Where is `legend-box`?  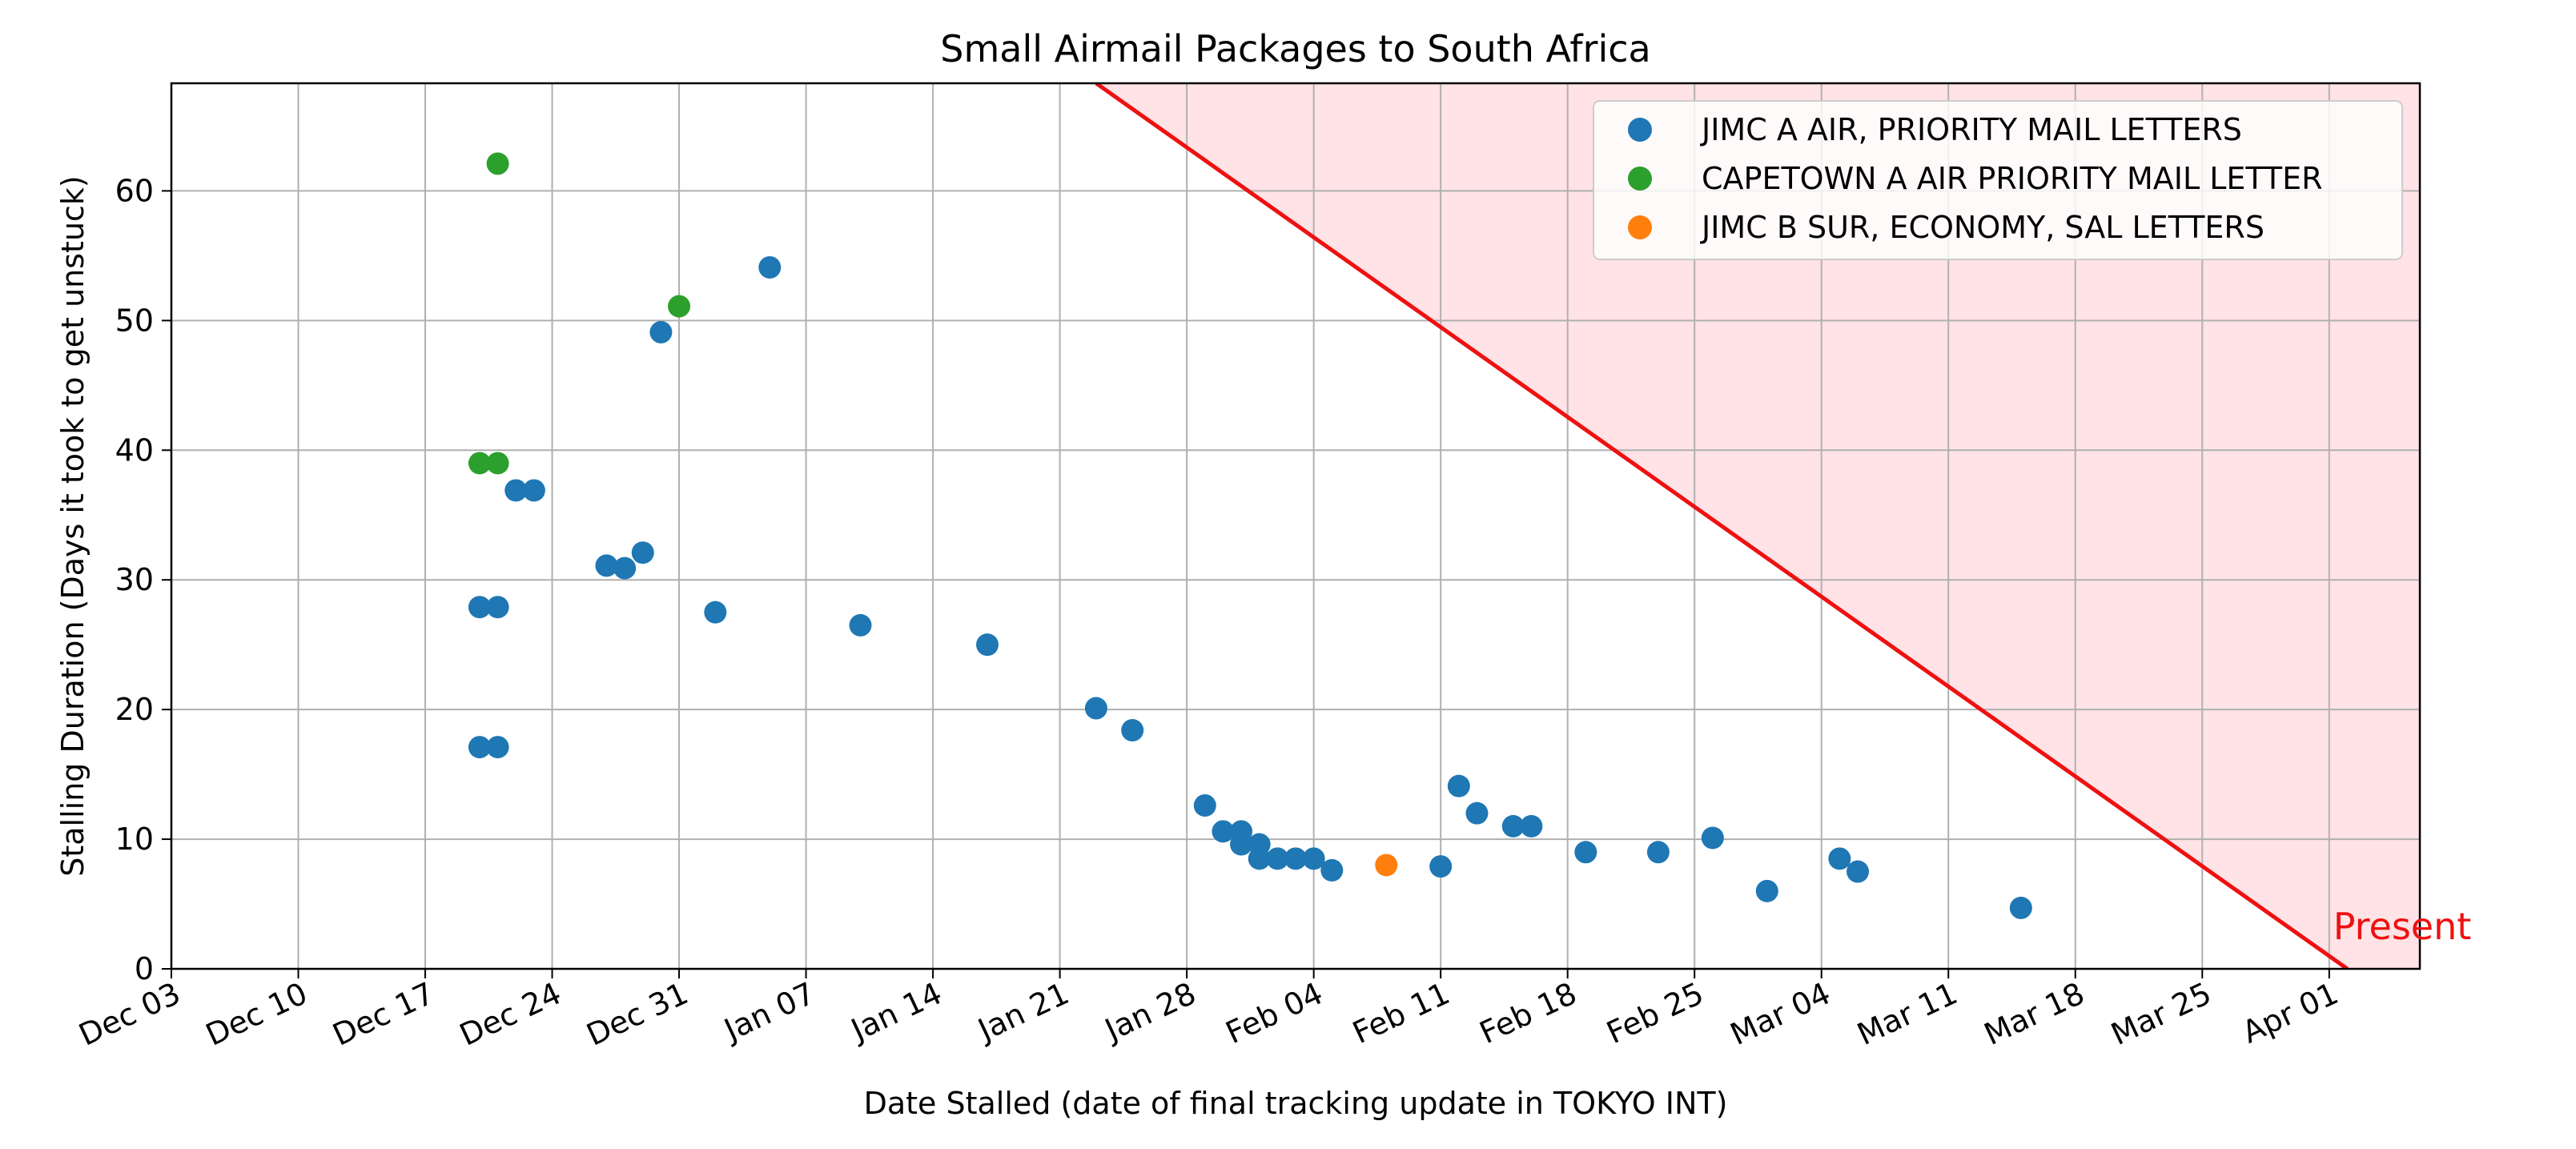
legend-box is located at coordinates (1998, 180).